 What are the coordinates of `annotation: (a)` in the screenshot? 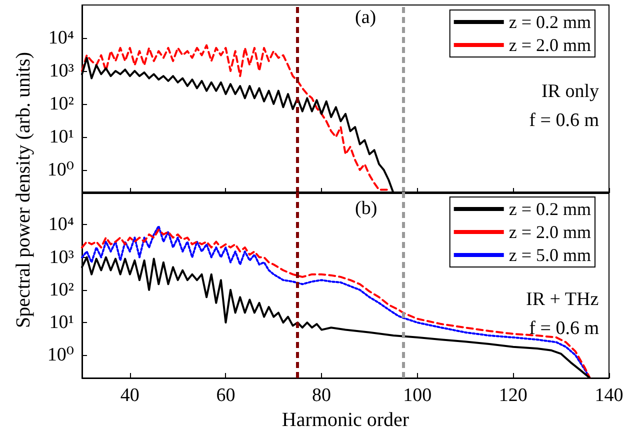 It's located at (365, 17).